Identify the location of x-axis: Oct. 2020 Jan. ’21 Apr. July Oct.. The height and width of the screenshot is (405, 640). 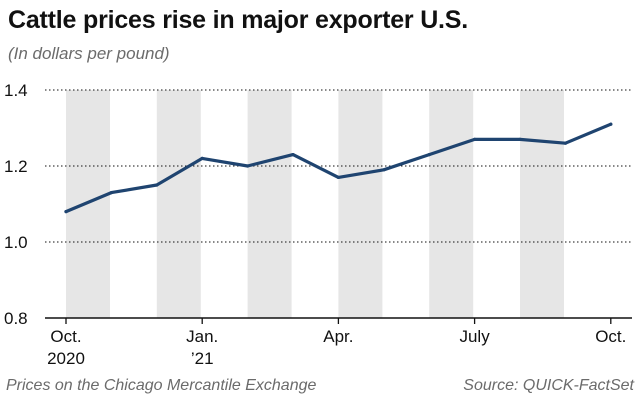
(336, 343).